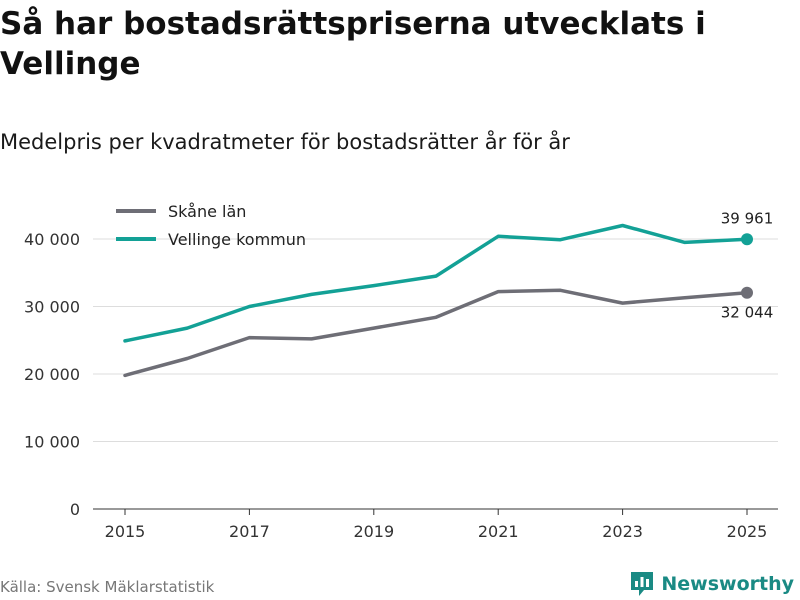 This screenshot has width=800, height=600. Describe the element at coordinates (52, 442) in the screenshot. I see `y-tick-label: 10 000` at that location.